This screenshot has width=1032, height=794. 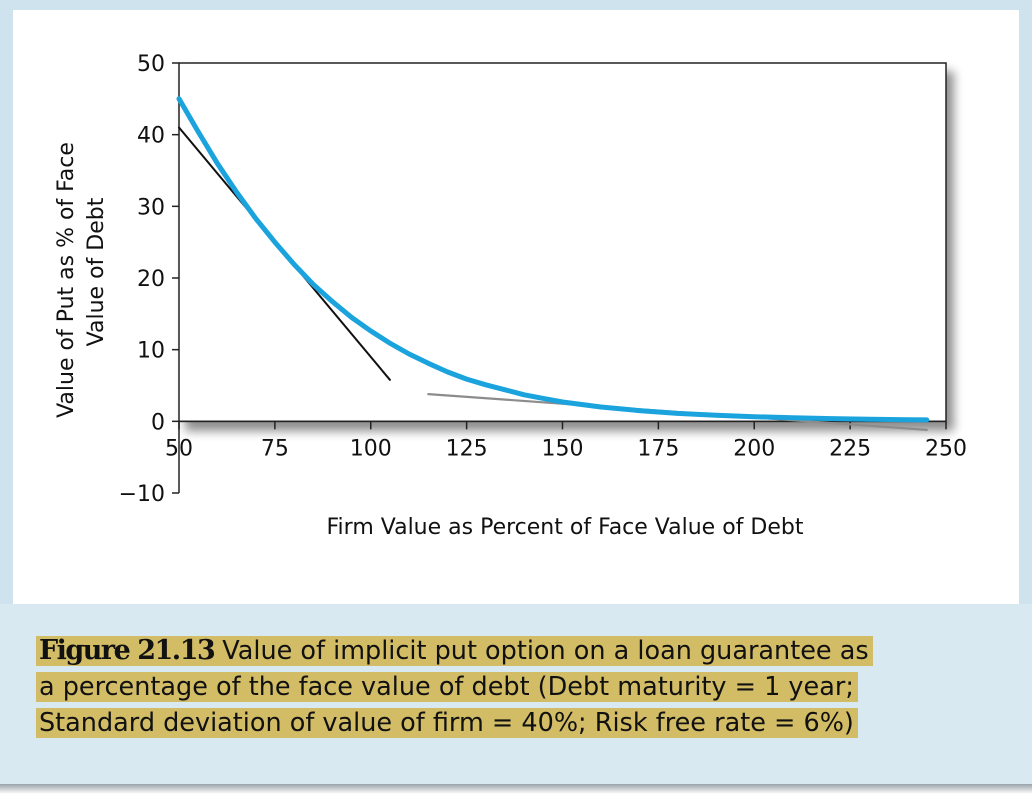 What do you see at coordinates (158, 422) in the screenshot?
I see `y-tick-label: 0` at bounding box center [158, 422].